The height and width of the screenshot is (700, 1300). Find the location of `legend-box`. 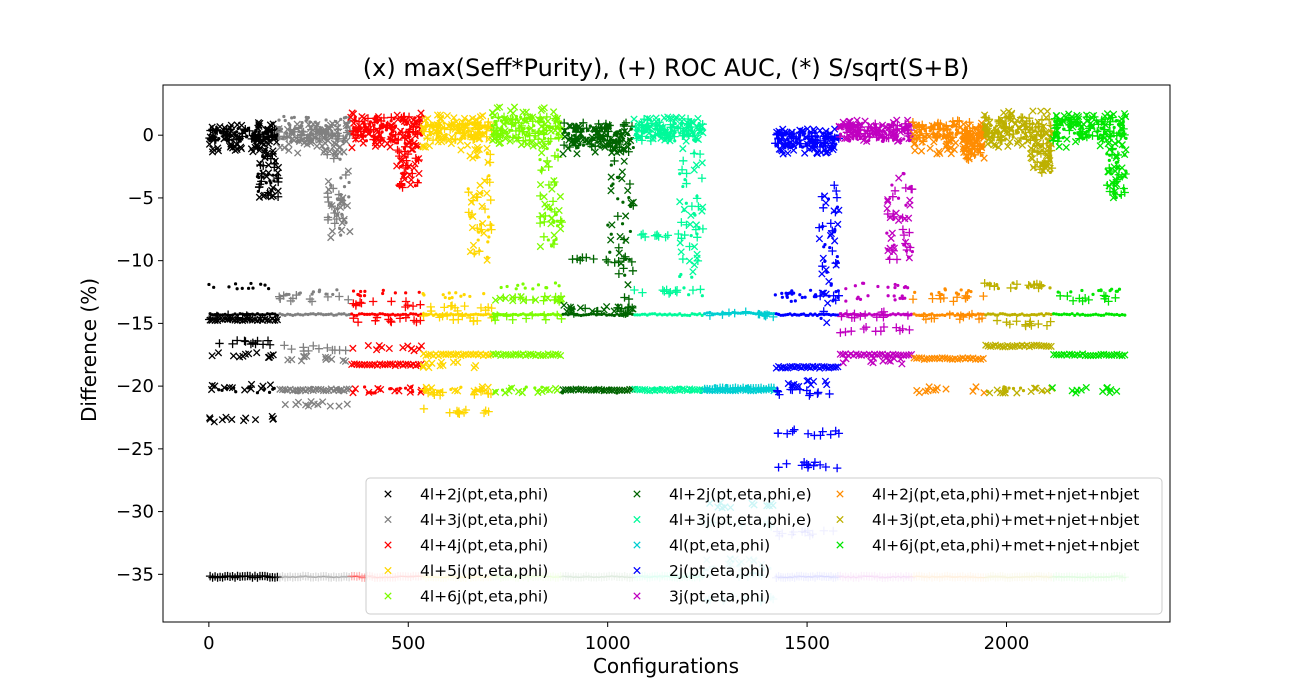

legend-box is located at coordinates (764, 546).